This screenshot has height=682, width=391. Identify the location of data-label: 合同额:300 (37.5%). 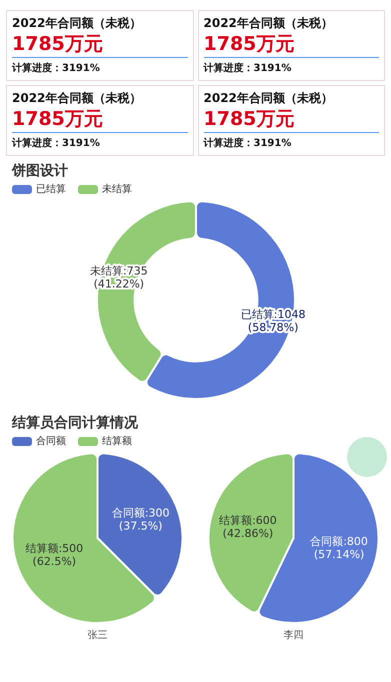
(141, 519).